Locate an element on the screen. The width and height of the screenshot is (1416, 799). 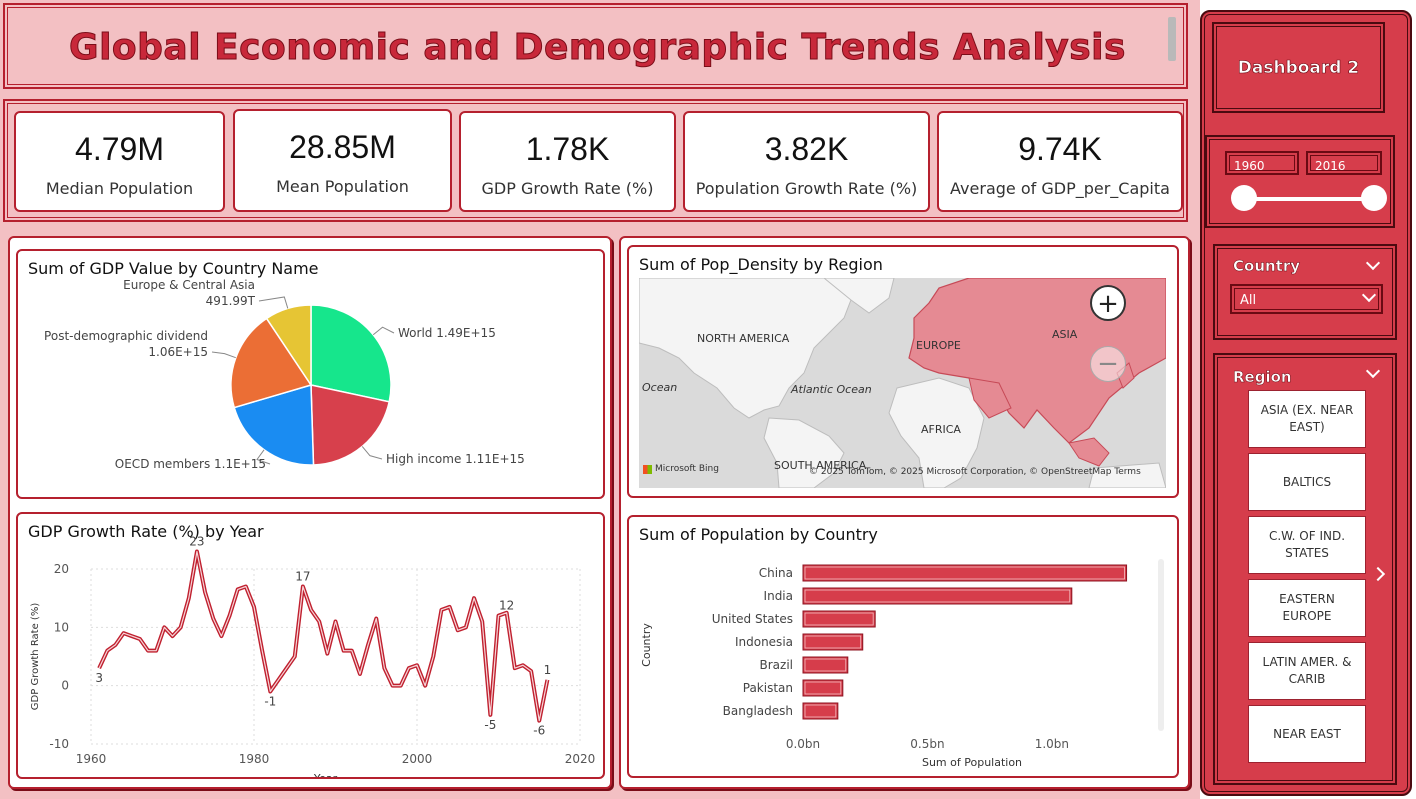
north-america-shape is located at coordinates (747, 348).